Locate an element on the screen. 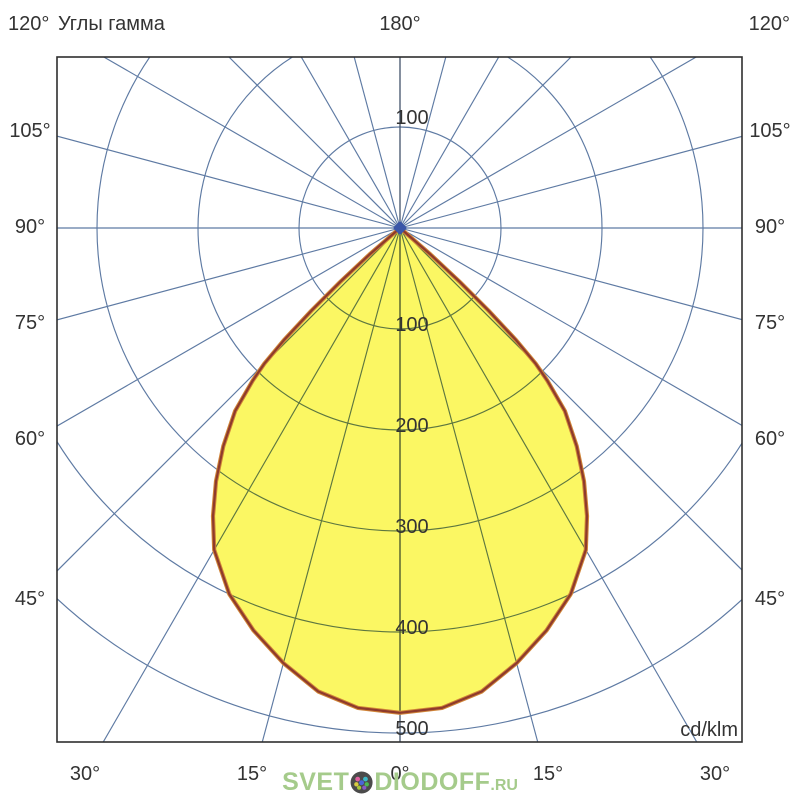 The height and width of the screenshot is (800, 800). gamma-180-top-label: 180° is located at coordinates (400, 24).